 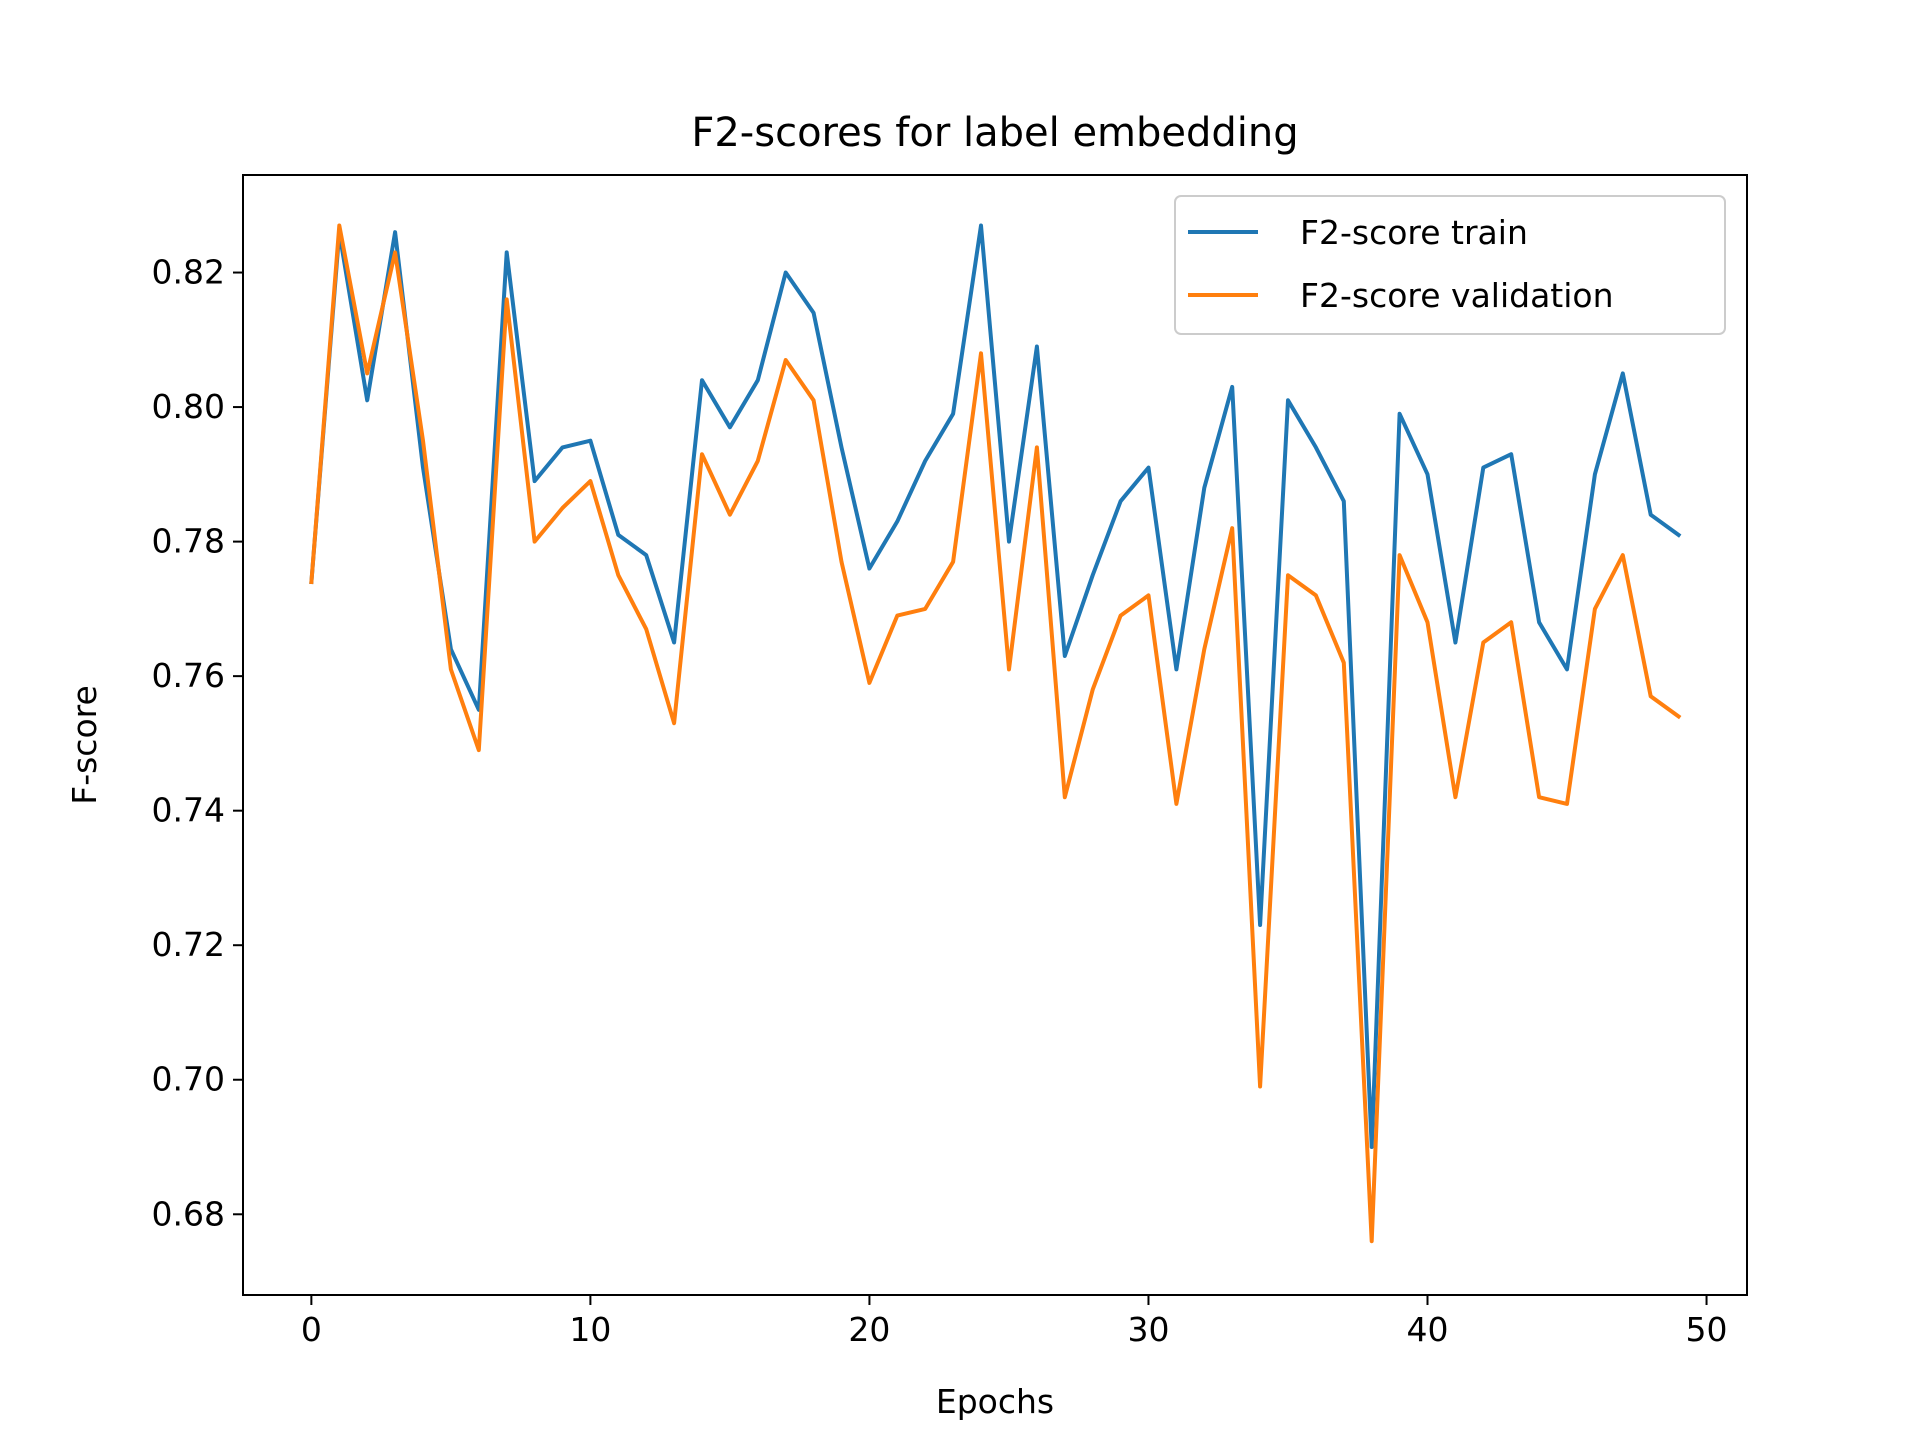 I want to click on y-tick-label: 0.78, so click(x=188, y=541).